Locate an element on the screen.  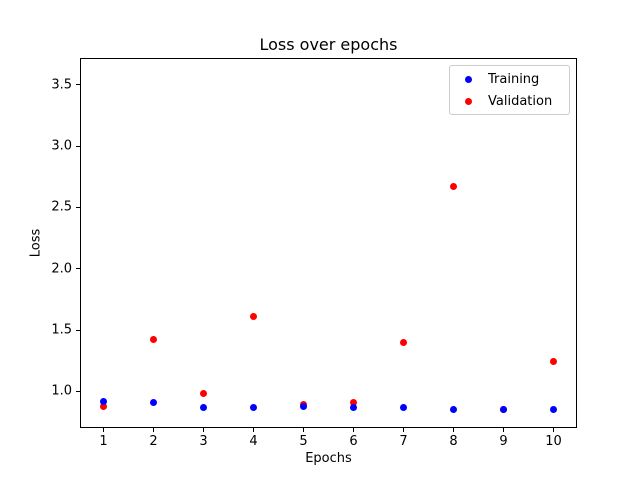
y-tick-label: 3.5 is located at coordinates (61, 85).